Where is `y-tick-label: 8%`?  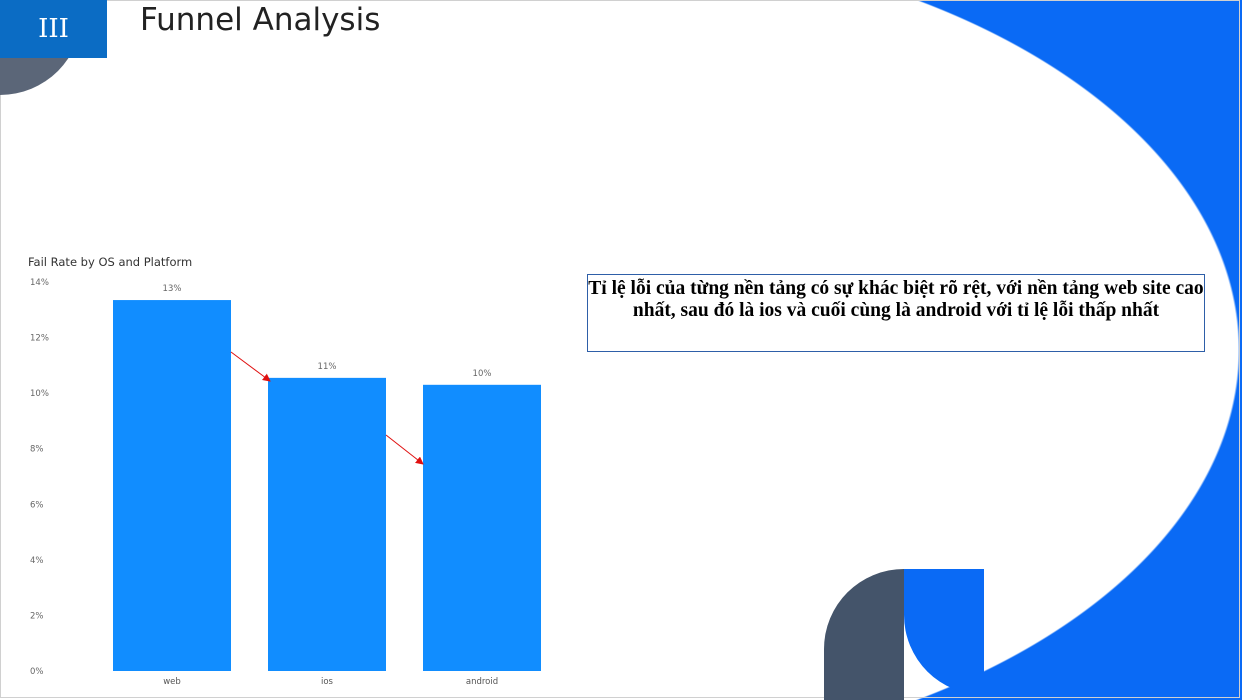
y-tick-label: 8% is located at coordinates (37, 450).